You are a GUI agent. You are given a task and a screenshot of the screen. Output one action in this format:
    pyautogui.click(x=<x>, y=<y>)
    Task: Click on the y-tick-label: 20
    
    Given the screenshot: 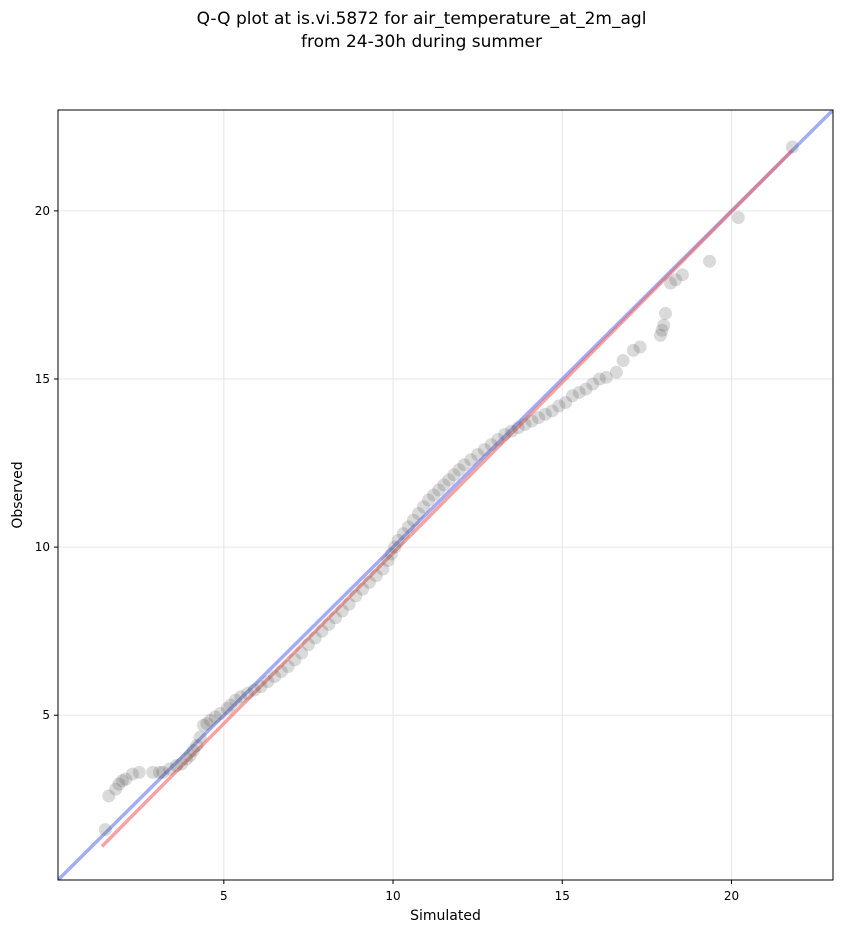 What is the action you would take?
    pyautogui.click(x=42, y=211)
    